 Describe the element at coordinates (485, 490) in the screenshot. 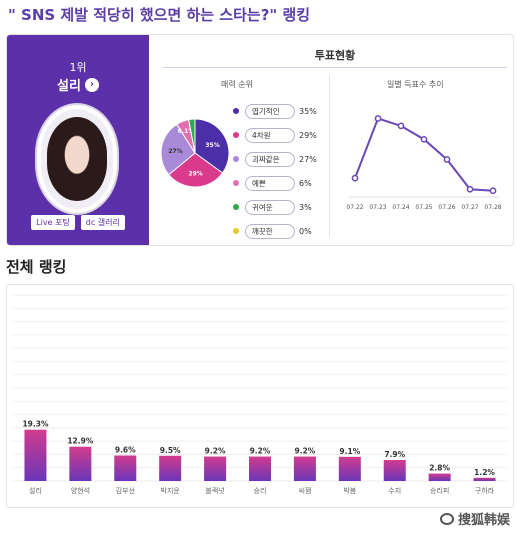

I see `category-label: 구하라` at that location.